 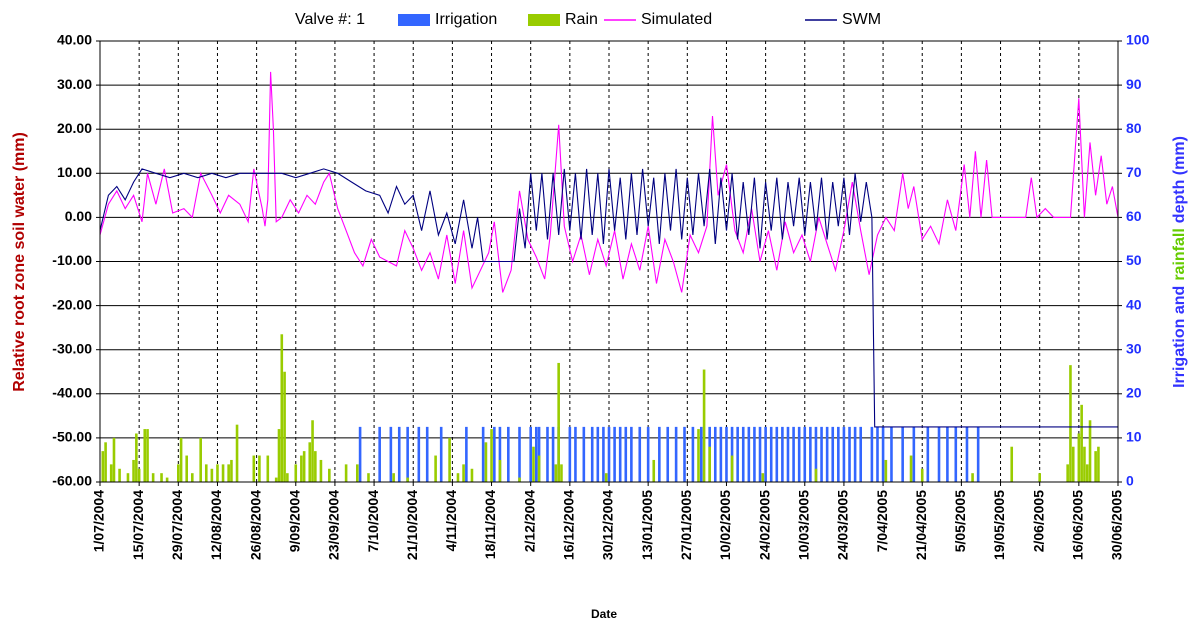 What do you see at coordinates (72, 348) in the screenshot?
I see `y-tick-label: -30.00` at bounding box center [72, 348].